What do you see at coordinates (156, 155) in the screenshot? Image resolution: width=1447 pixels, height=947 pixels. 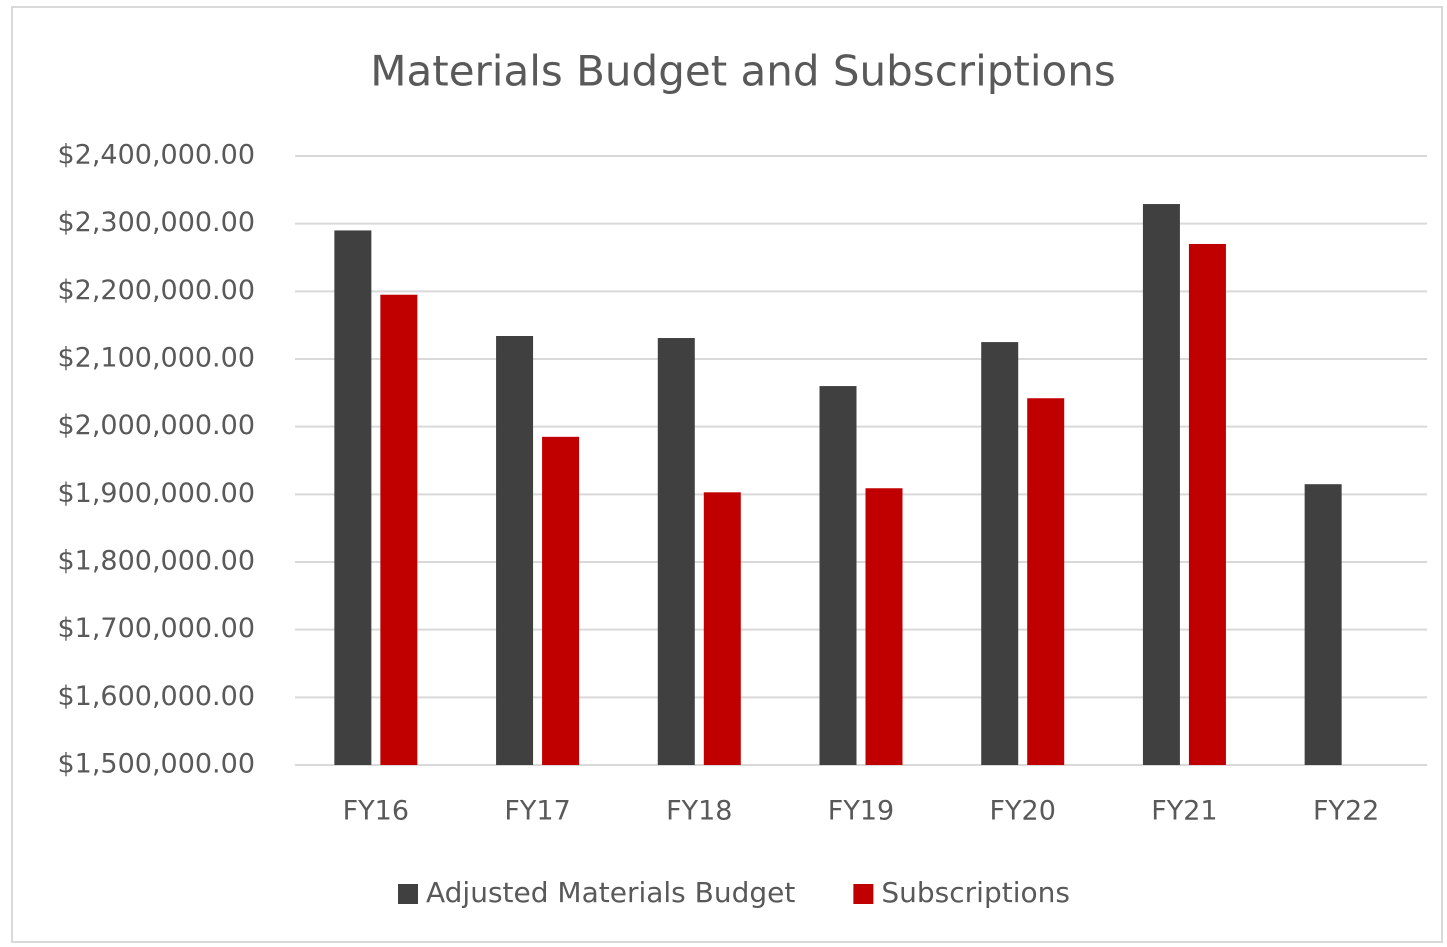 I see `y-tick-label: $2,400,000.00` at bounding box center [156, 155].